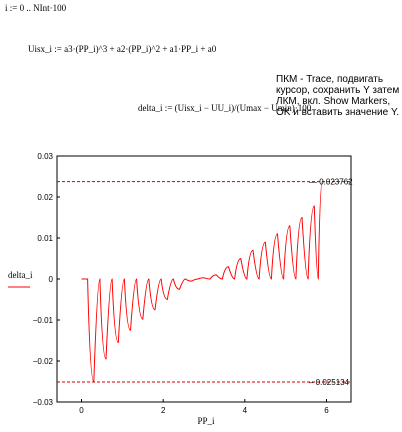 Image resolution: width=402 pixels, height=432 pixels. I want to click on note-line: курсор, сохранить Y затем, so click(338, 90).